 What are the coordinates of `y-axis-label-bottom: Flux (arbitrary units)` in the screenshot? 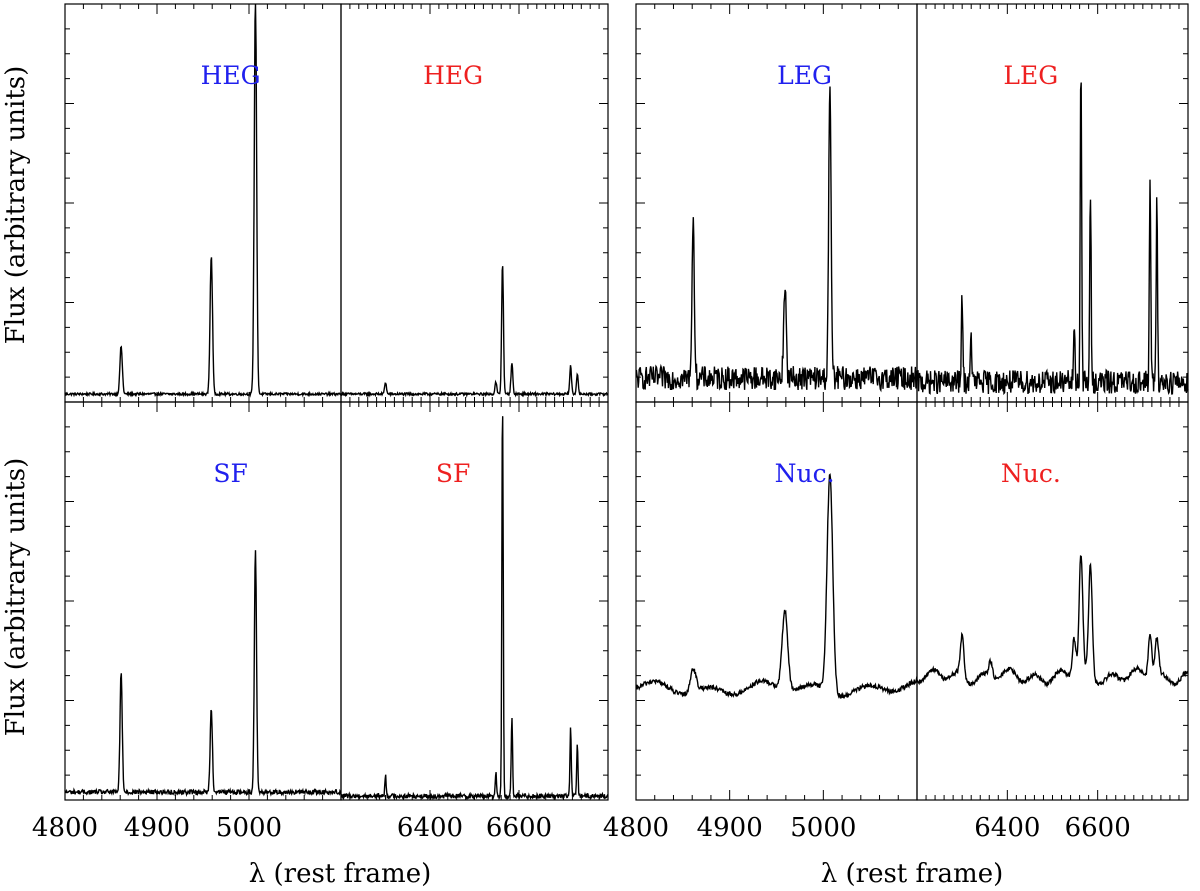 It's located at (16, 597).